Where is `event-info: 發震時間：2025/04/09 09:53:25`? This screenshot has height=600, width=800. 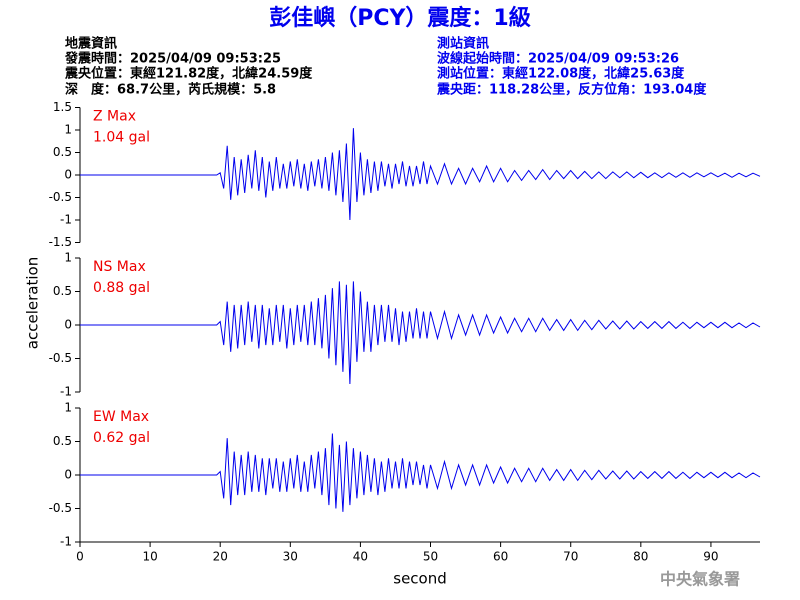
event-info: 發震時間：2025/04/09 09:53:25 is located at coordinates (172, 59).